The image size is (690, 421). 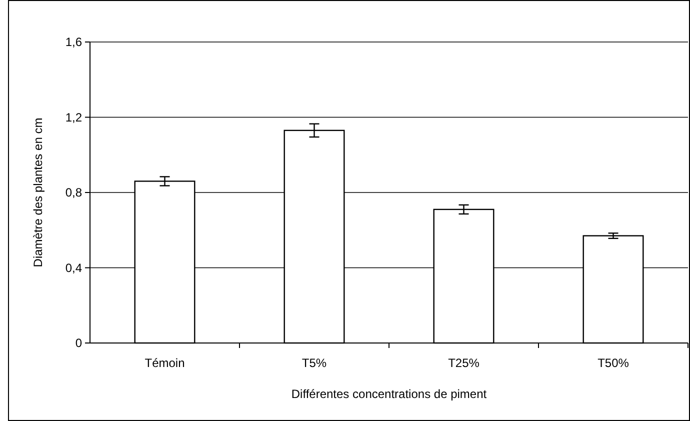 What do you see at coordinates (73, 267) in the screenshot?
I see `y-tick-label: 0,4` at bounding box center [73, 267].